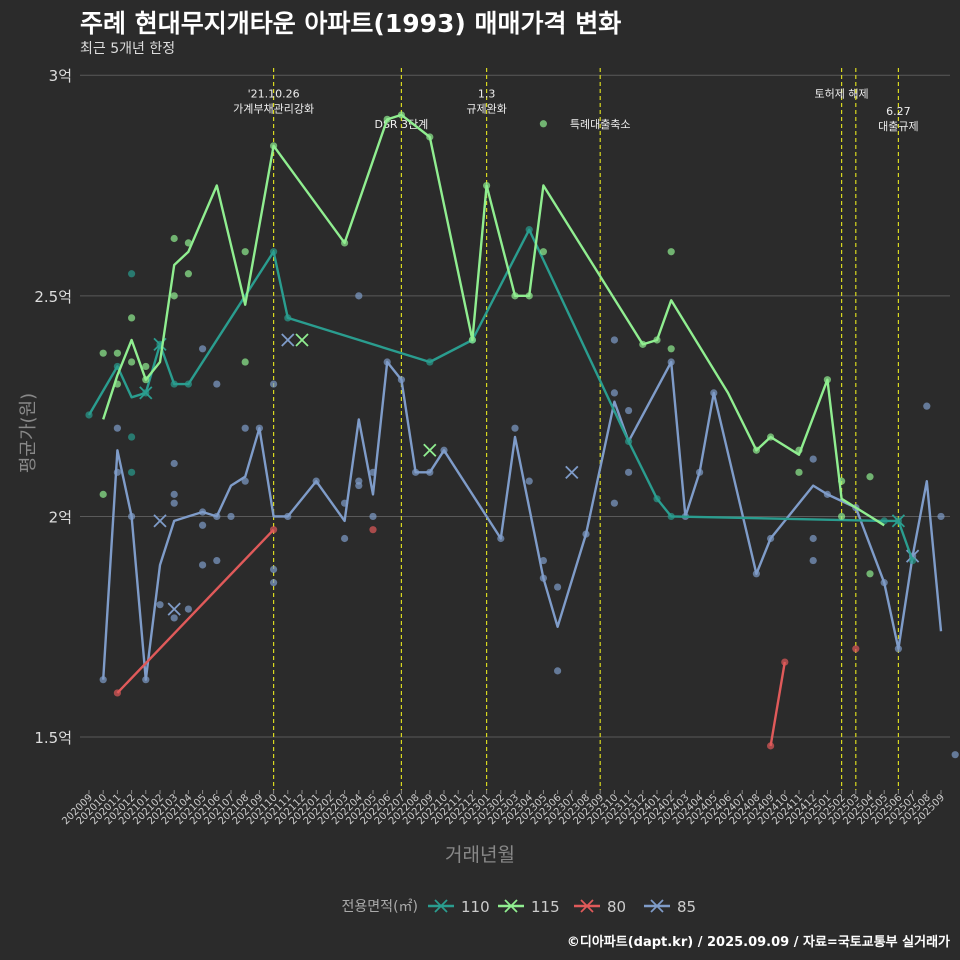  I want to click on legend-label: 85, so click(686, 907).